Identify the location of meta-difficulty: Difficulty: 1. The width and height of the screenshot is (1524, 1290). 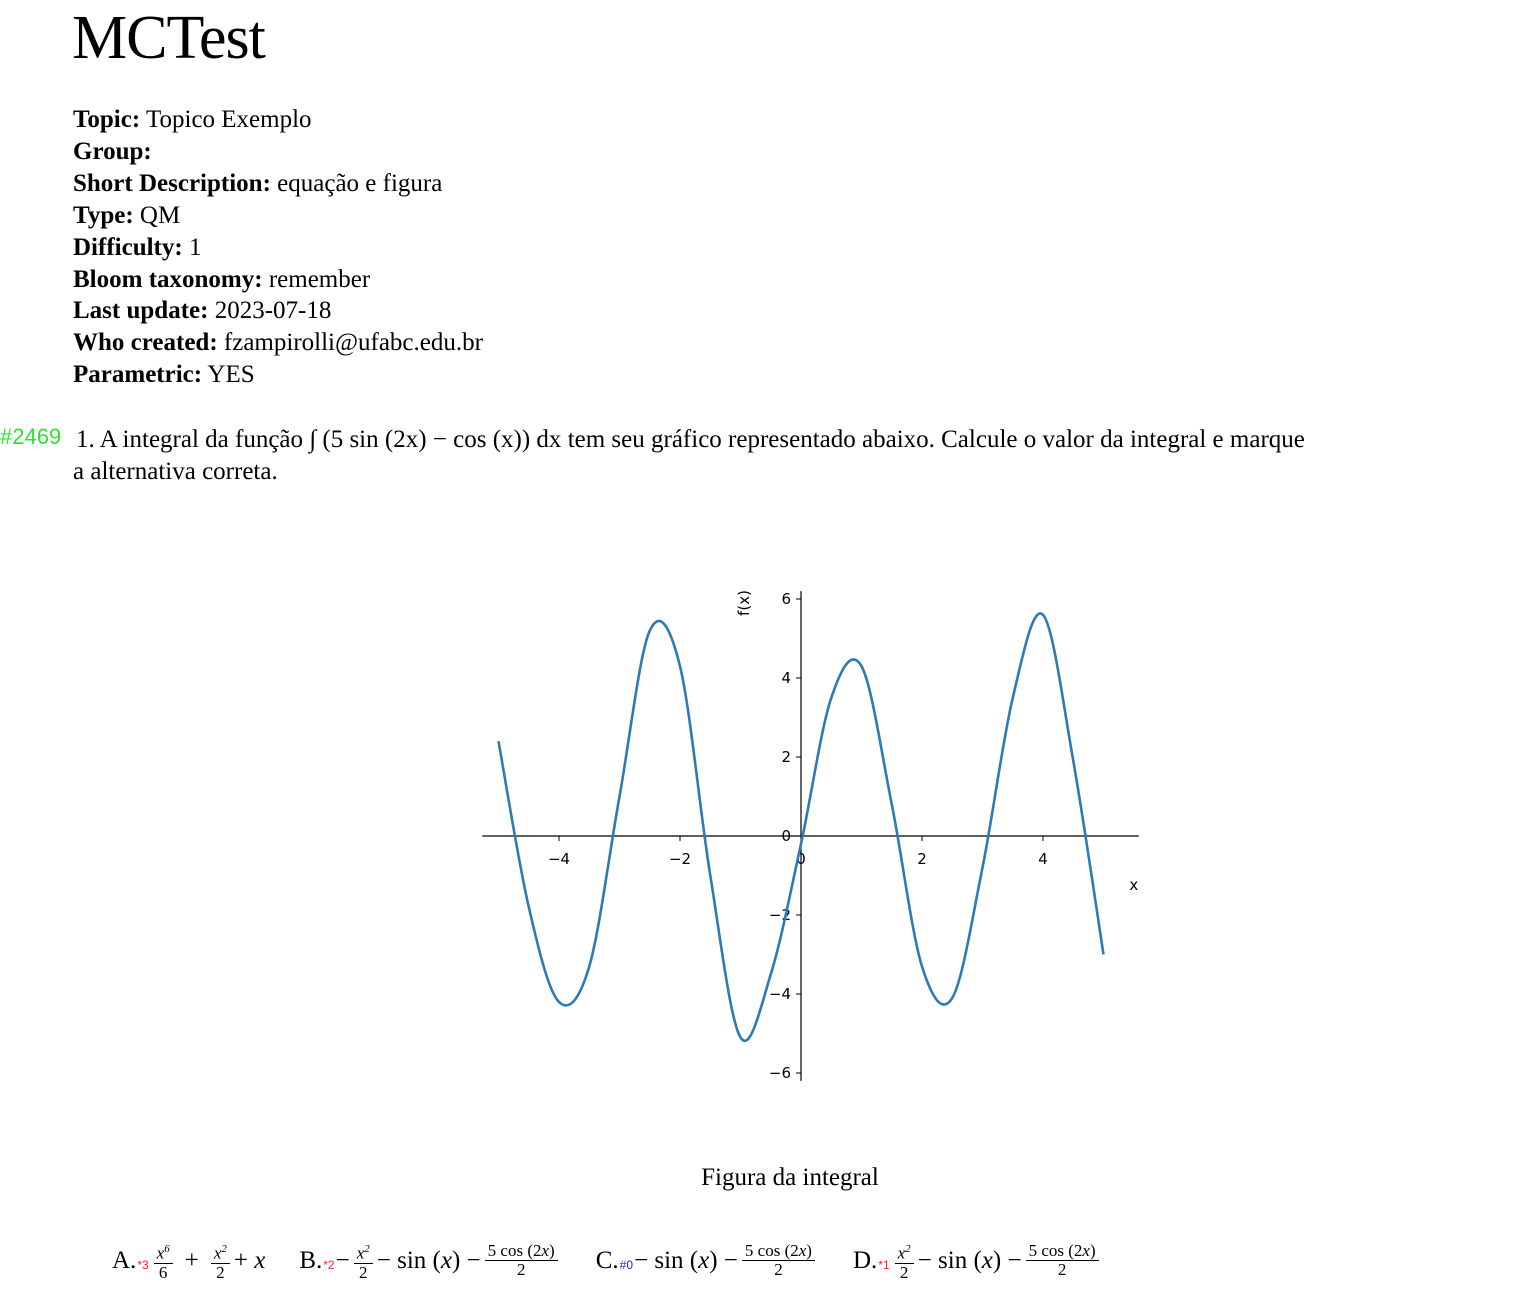
(278, 248).